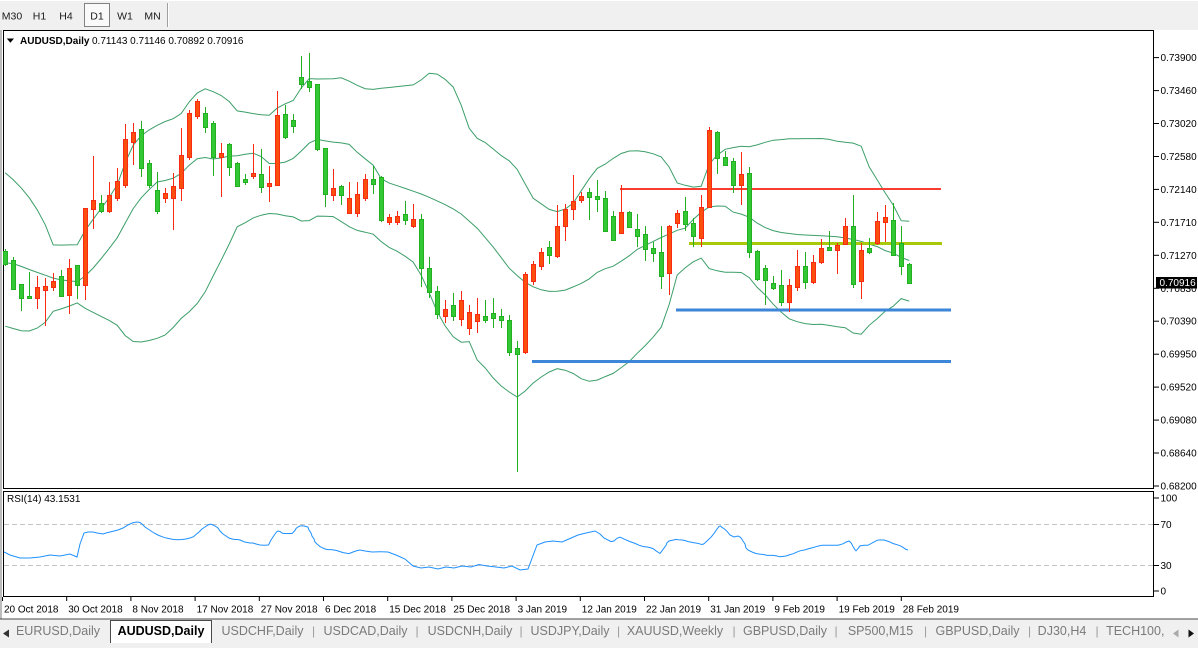 This screenshot has height=648, width=1198. I want to click on svg-text: 12 Jan 2019, so click(609, 610).